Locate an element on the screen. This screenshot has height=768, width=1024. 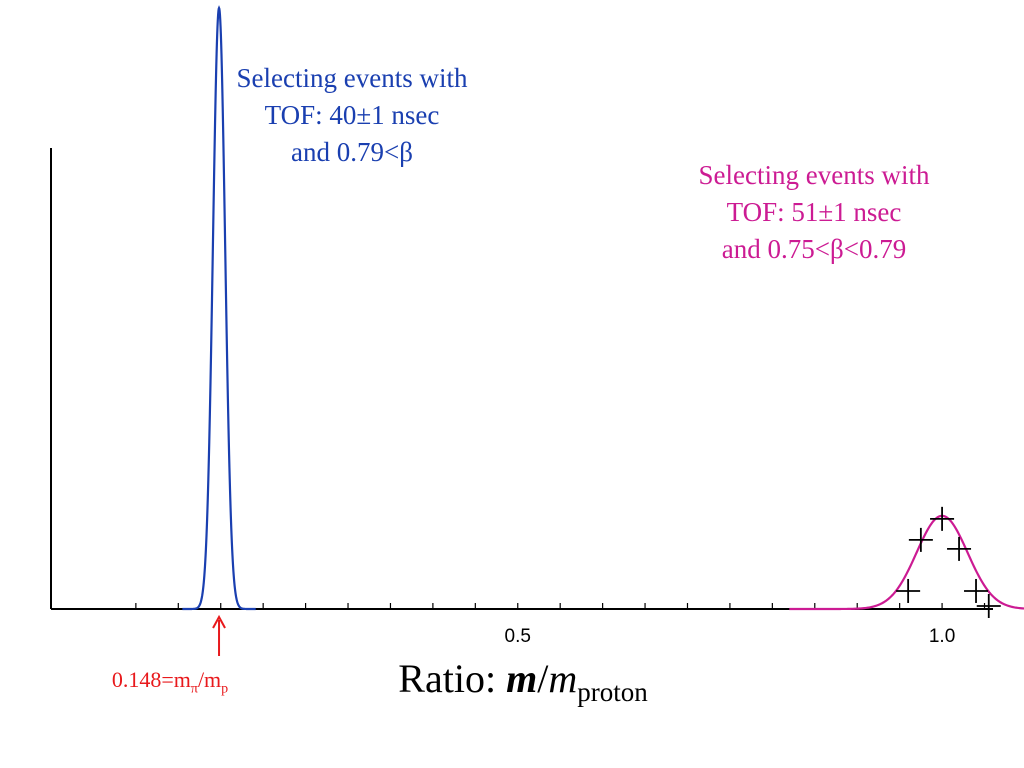
pion-label-sub-p: p is located at coordinates (225, 689).